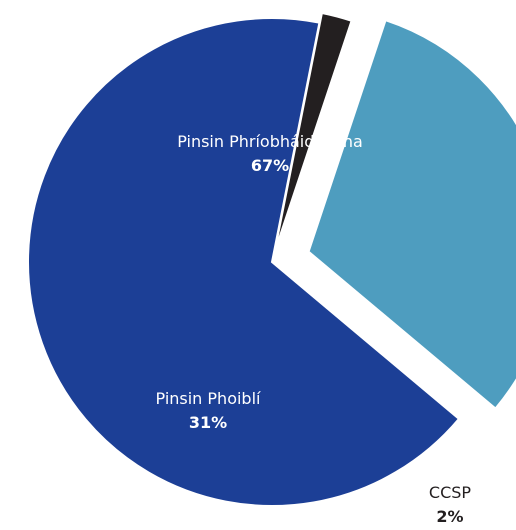 This screenshot has width=516, height=530. What do you see at coordinates (270, 165) in the screenshot?
I see `slice-value-private-pensions: 67%` at bounding box center [270, 165].